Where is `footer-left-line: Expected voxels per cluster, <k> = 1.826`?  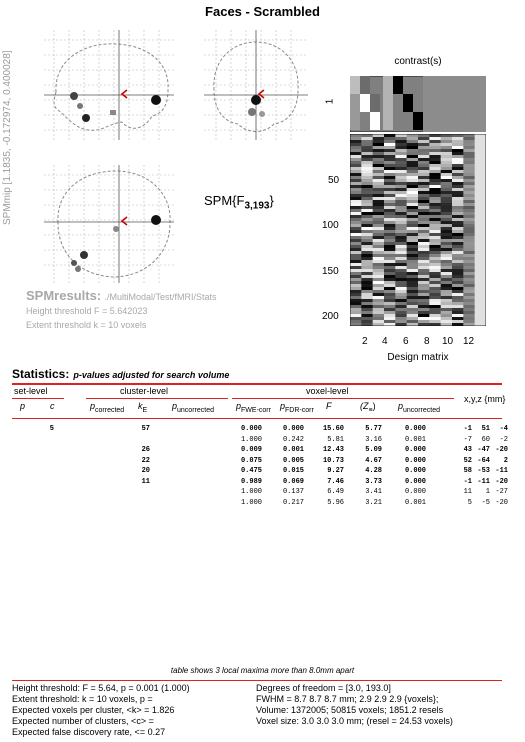 footer-left-line: Expected voxels per cluster, <k> = 1.826 is located at coordinates (93, 710).